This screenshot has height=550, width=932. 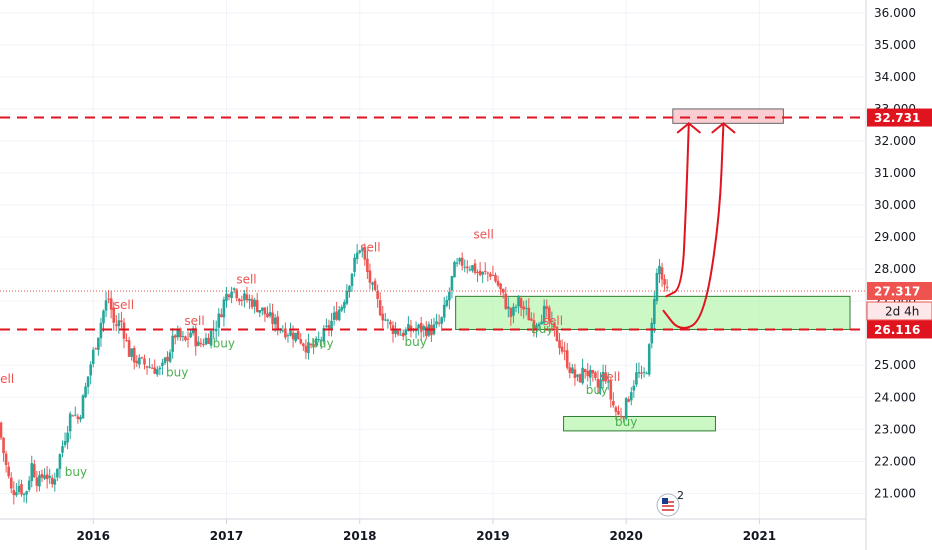 I want to click on price-tick-label: 24.000, so click(x=895, y=397).